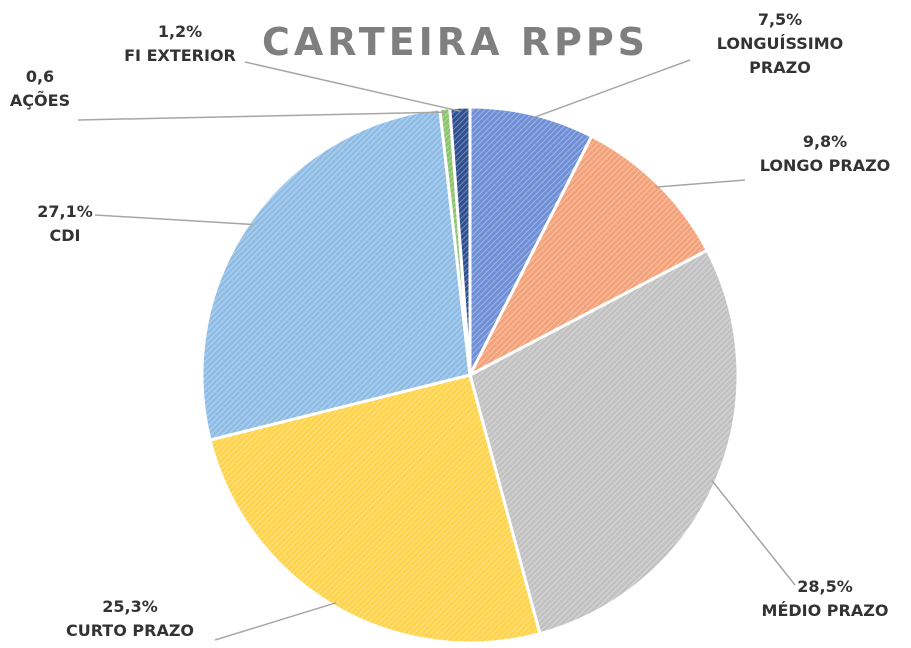 The image size is (911, 648). I want to click on value-label: 7,5%, so click(780, 19).